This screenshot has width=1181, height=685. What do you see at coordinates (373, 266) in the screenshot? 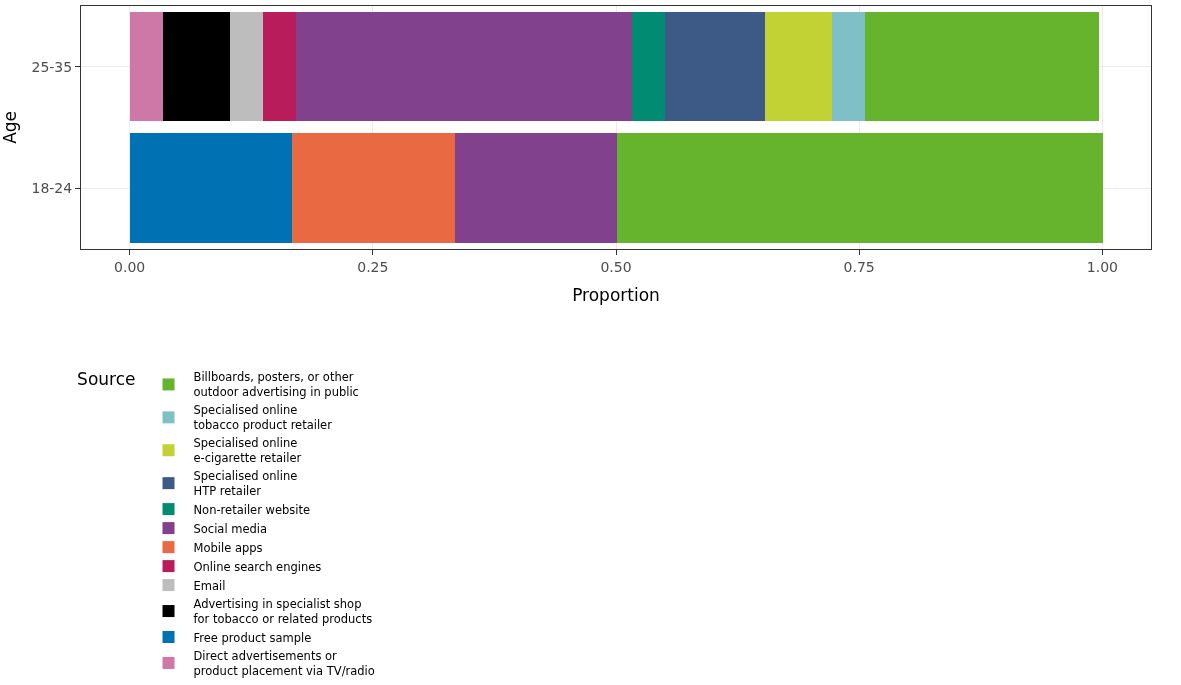
I see `x-tick-label: 0.25` at bounding box center [373, 266].